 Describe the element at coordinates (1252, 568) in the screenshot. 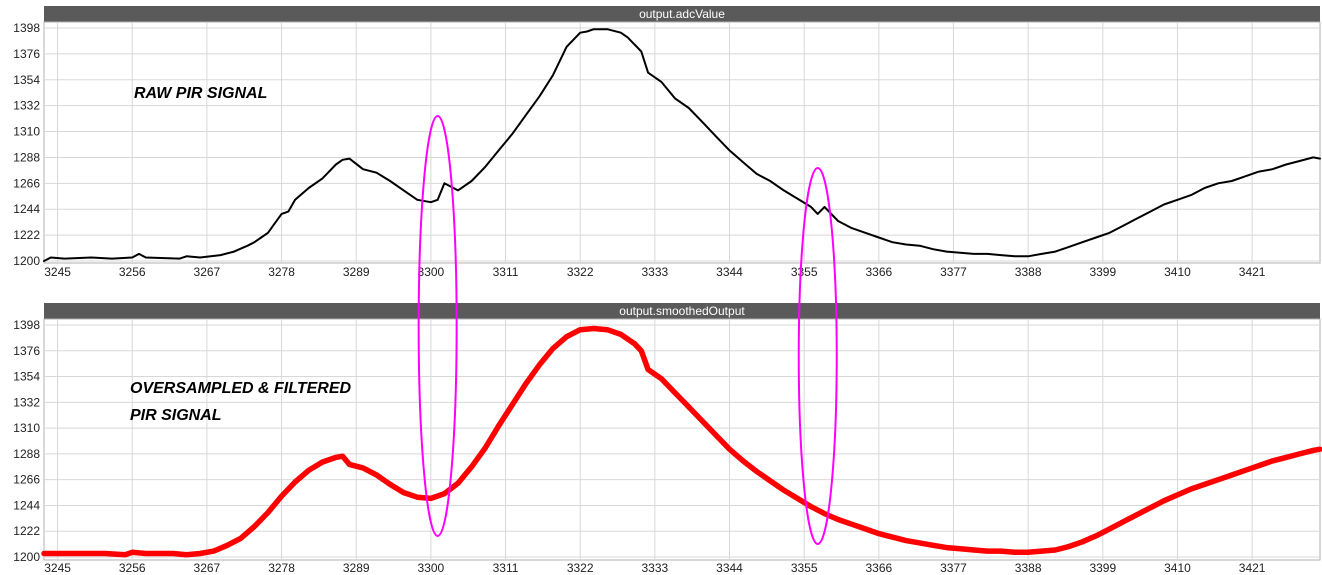

I see `filtered-signal-x-tick-label: 3421` at that location.